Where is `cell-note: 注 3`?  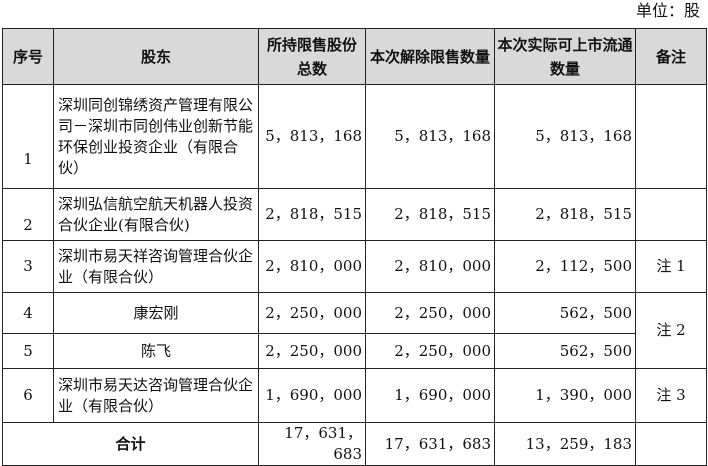 cell-note: 注 3 is located at coordinates (671, 395).